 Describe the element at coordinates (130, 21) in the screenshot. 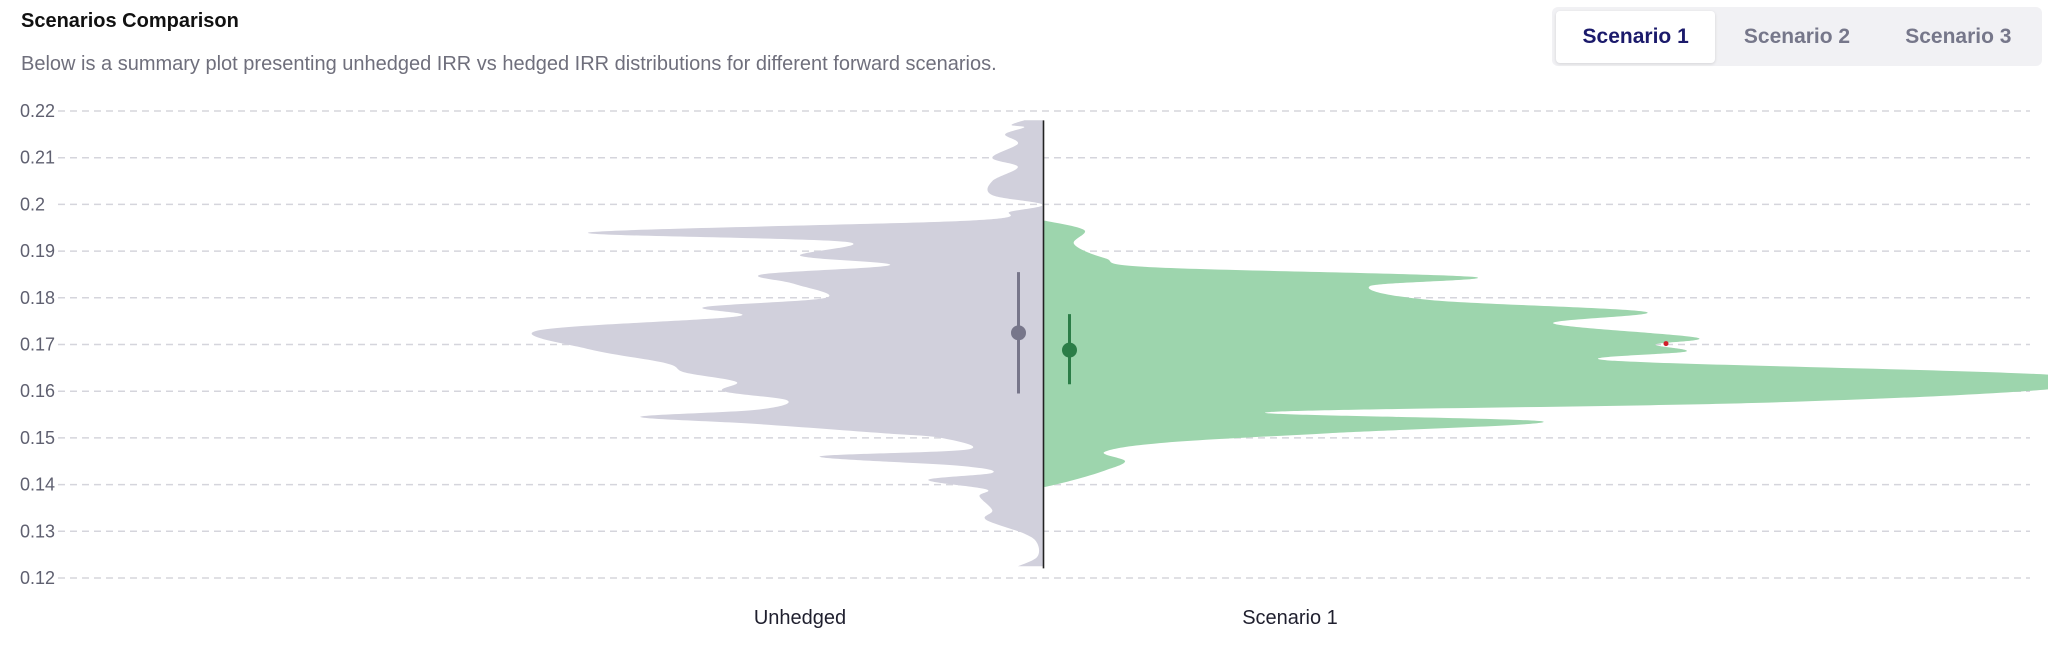

I see `chart-title: Scenarios Comparison` at that location.